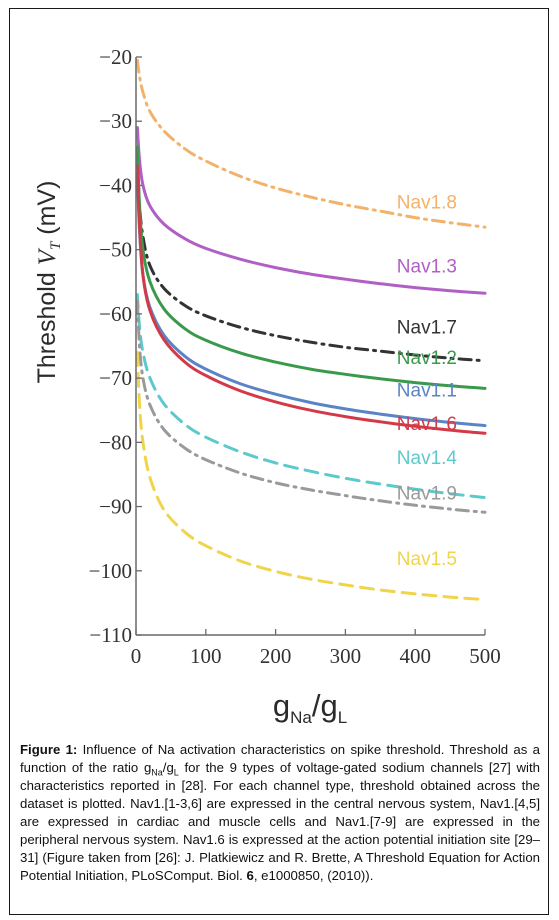 Image resolution: width=559 pixels, height=920 pixels. Describe the element at coordinates (115, 507) in the screenshot. I see `y-tick-label: −90` at that location.